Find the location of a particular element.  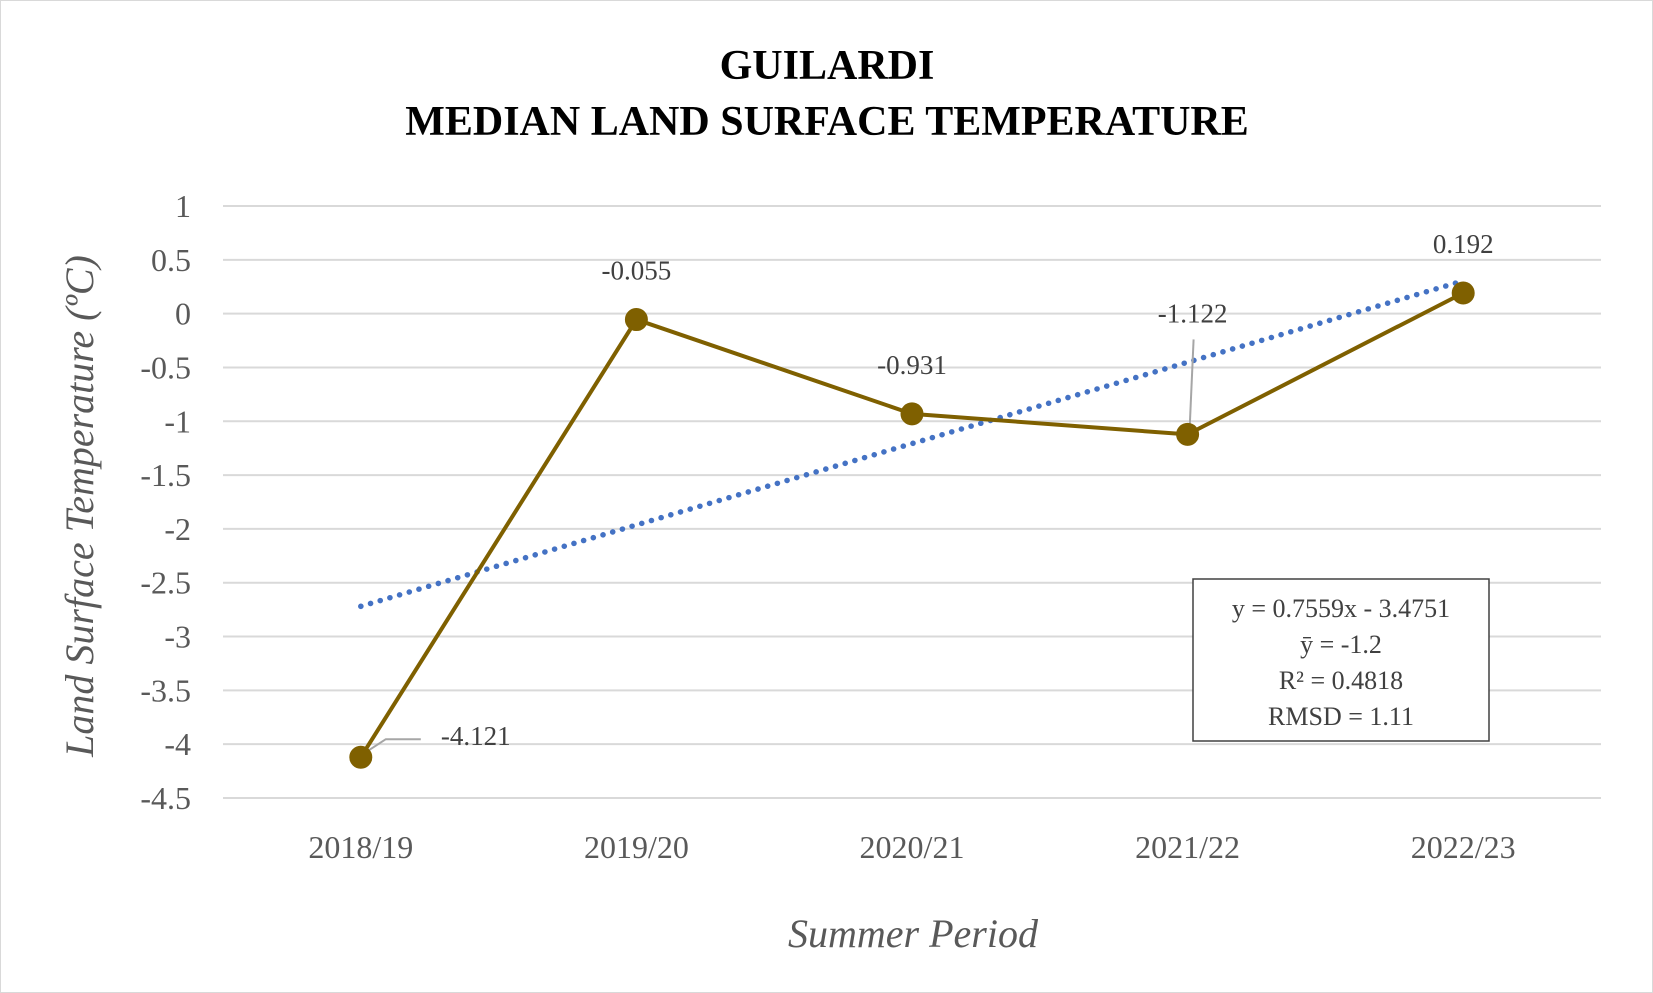

y-tick-label: -1.5 is located at coordinates (165, 475).